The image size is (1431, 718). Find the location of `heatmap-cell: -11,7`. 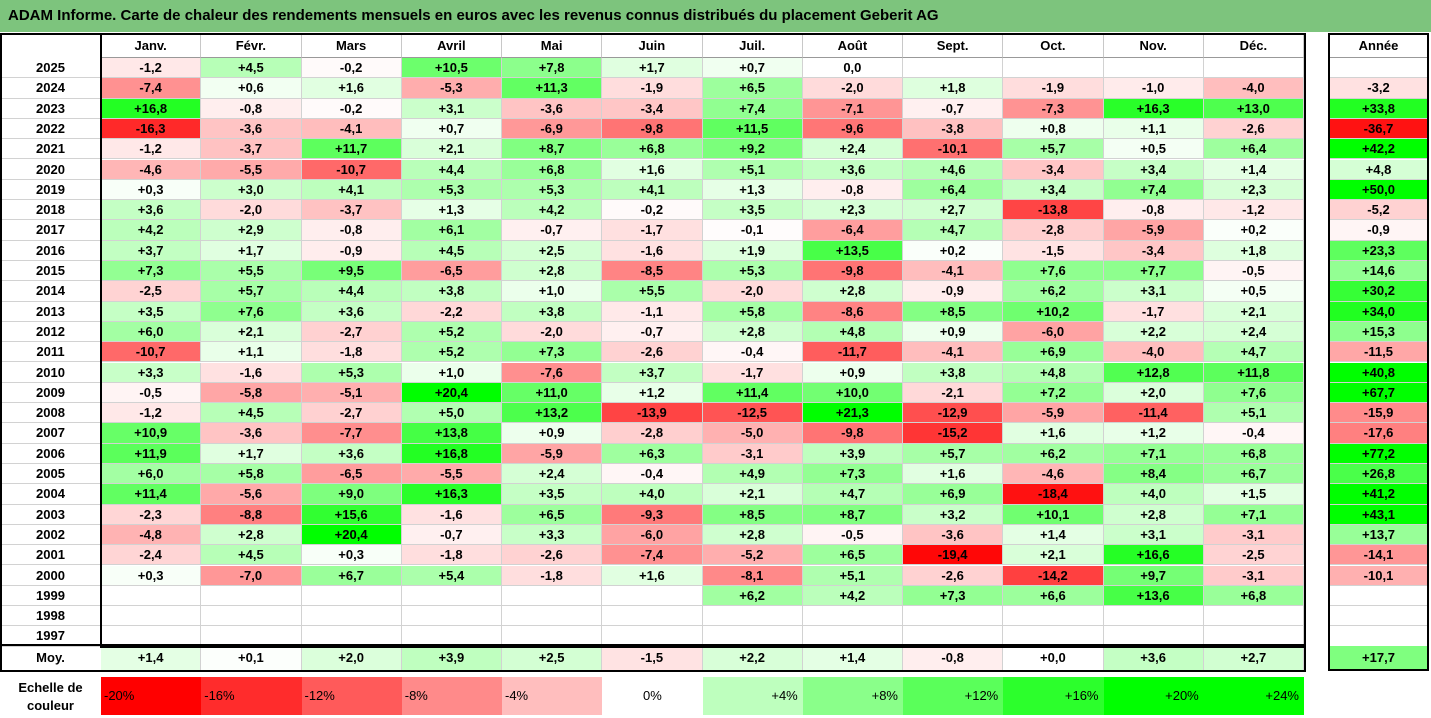

heatmap-cell: -11,7 is located at coordinates (852, 352).